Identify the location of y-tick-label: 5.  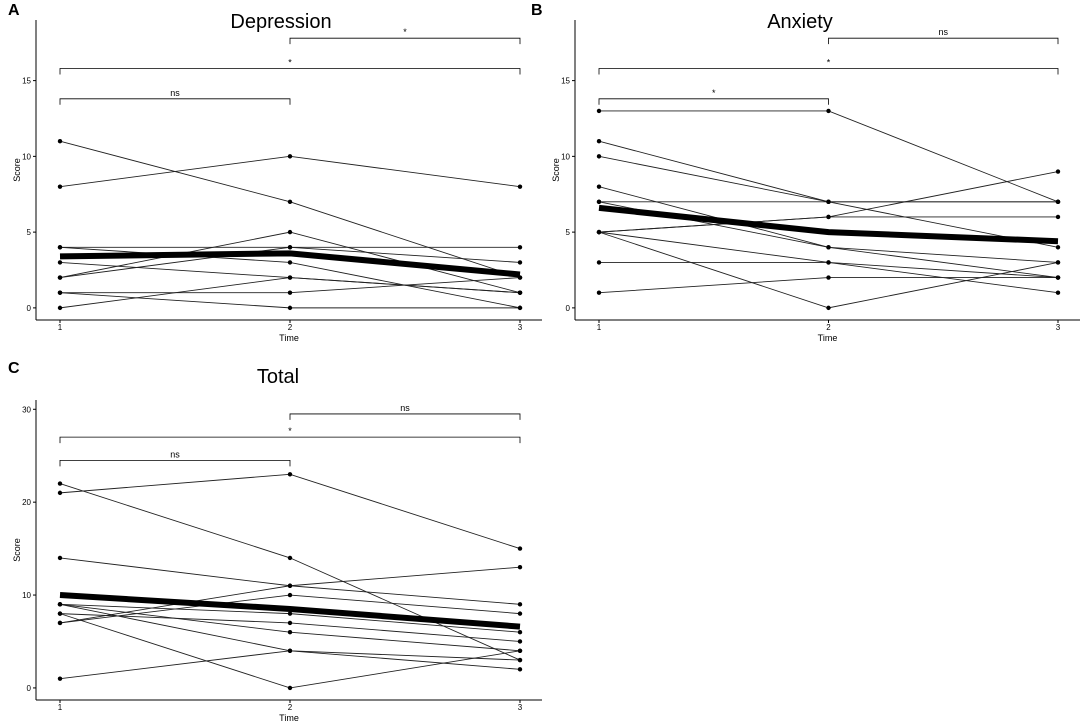
(29, 232).